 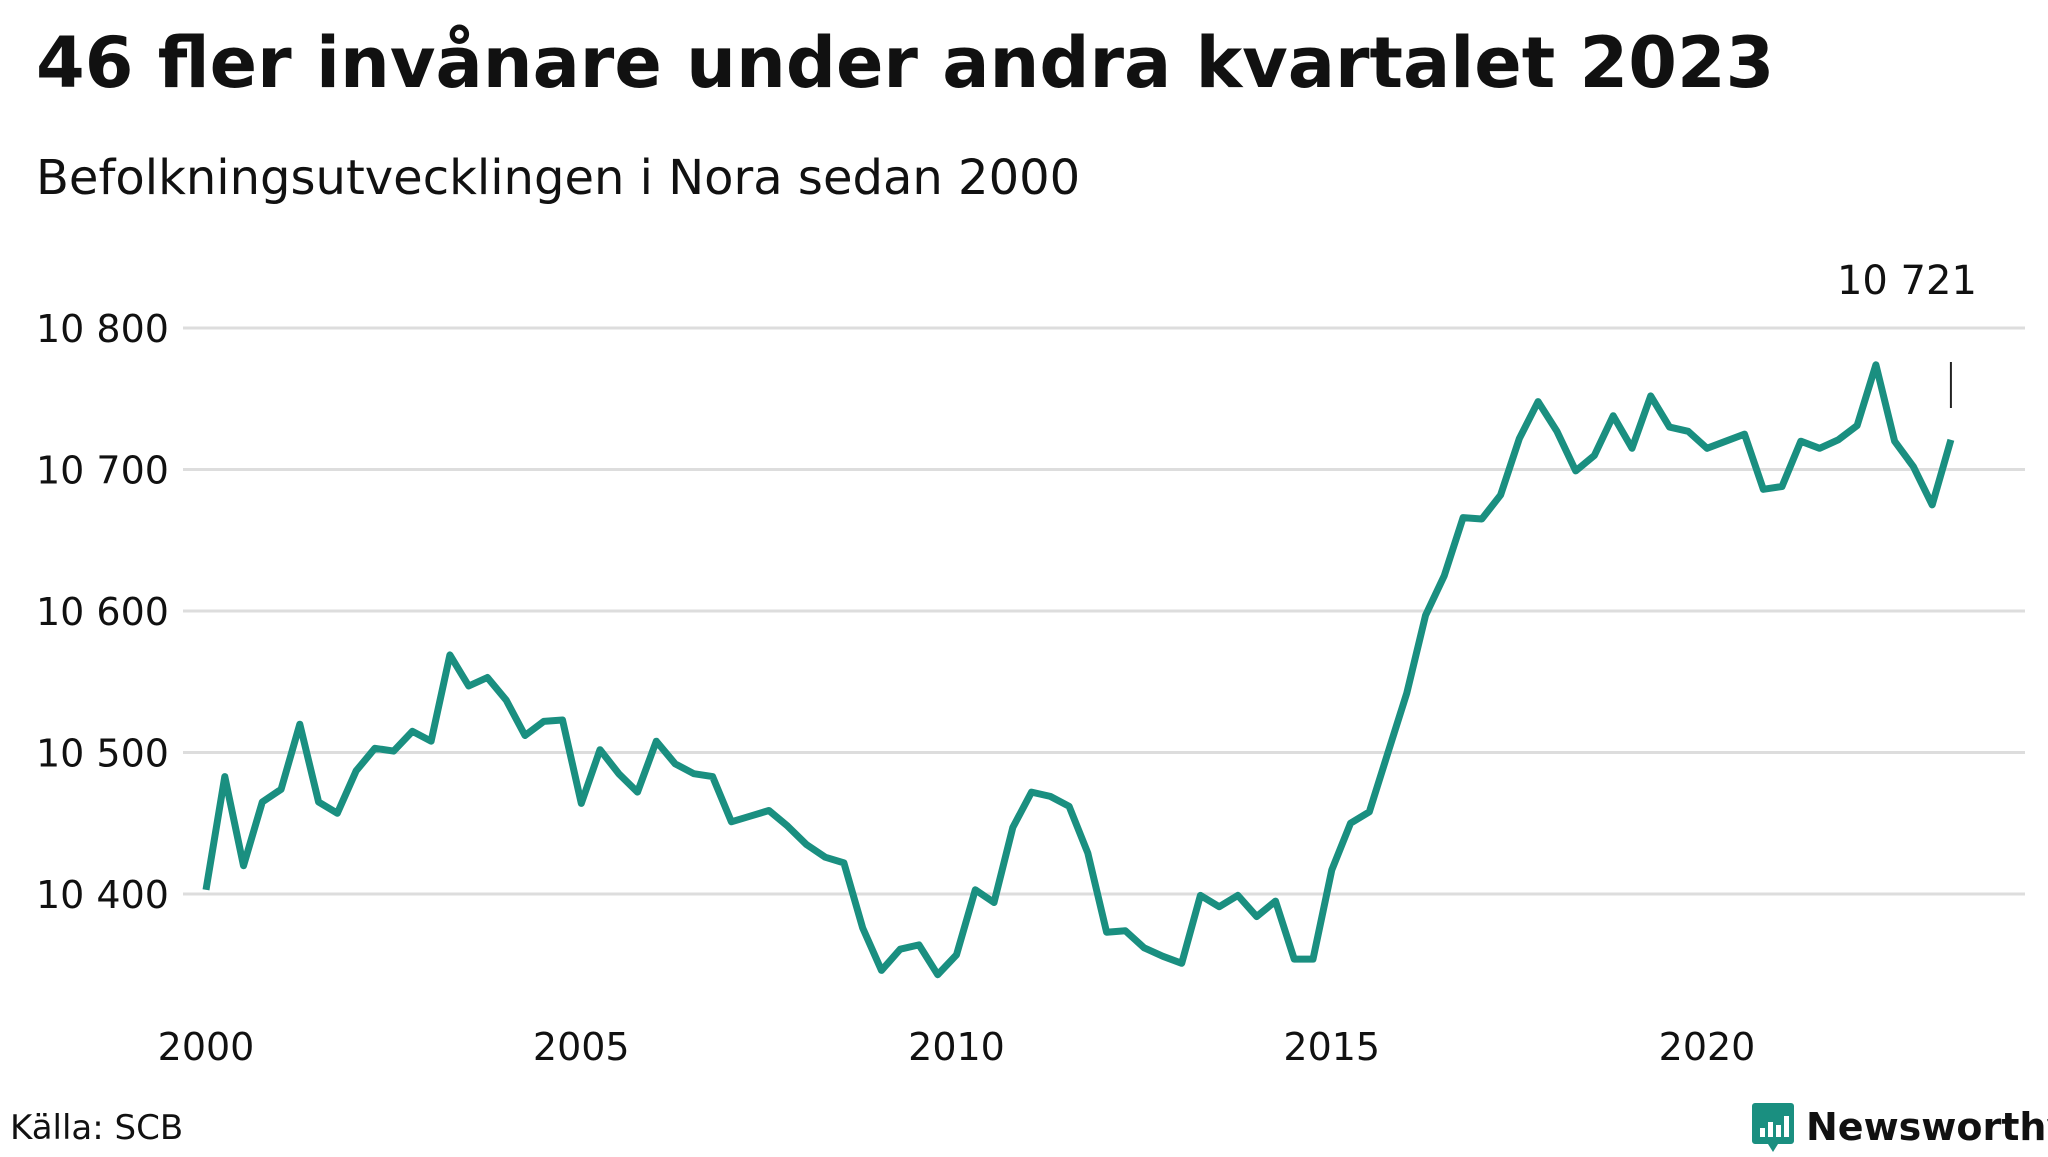 What do you see at coordinates (102, 329) in the screenshot?
I see `y-tick-label: 10 800` at bounding box center [102, 329].